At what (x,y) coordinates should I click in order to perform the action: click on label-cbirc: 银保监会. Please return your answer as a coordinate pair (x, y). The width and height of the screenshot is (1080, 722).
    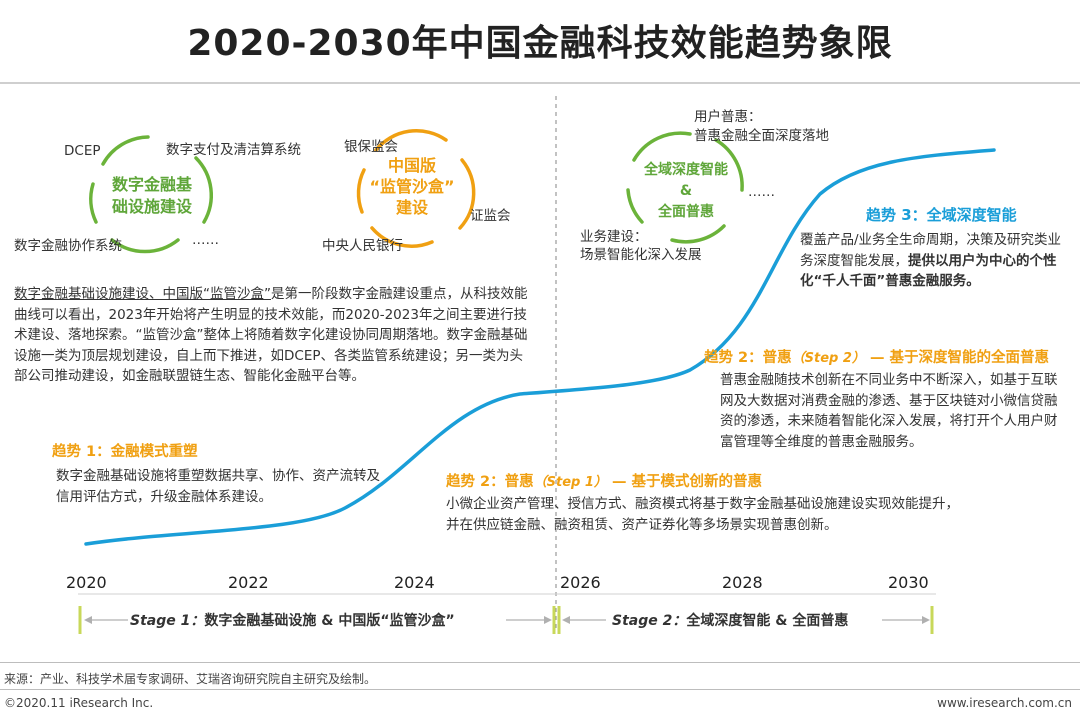
    Looking at the image, I should click on (371, 147).